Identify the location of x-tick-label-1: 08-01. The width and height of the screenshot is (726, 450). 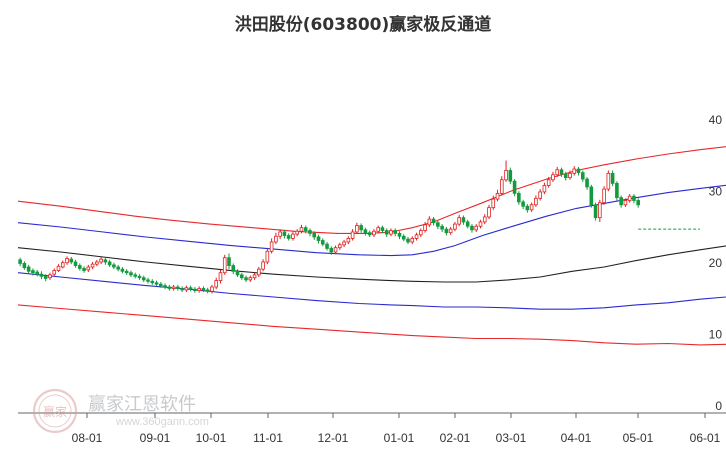
(87, 438).